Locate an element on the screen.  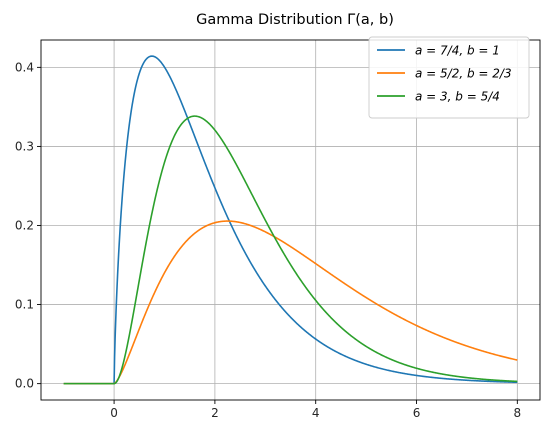
x-tick-label: 8 is located at coordinates (517, 413).